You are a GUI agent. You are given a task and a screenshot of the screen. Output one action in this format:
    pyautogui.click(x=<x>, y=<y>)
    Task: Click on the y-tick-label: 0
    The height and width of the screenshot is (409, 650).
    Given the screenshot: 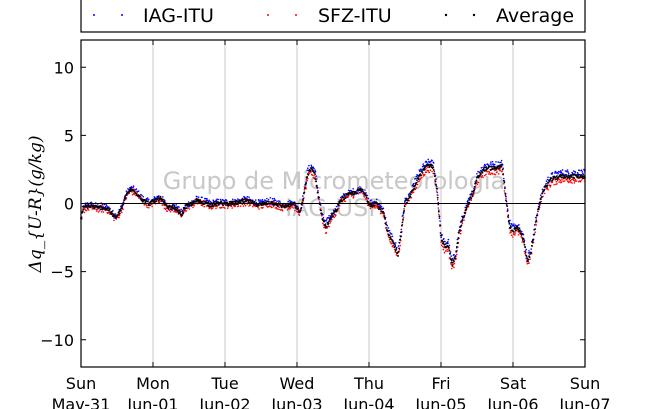 What is the action you would take?
    pyautogui.click(x=69, y=204)
    